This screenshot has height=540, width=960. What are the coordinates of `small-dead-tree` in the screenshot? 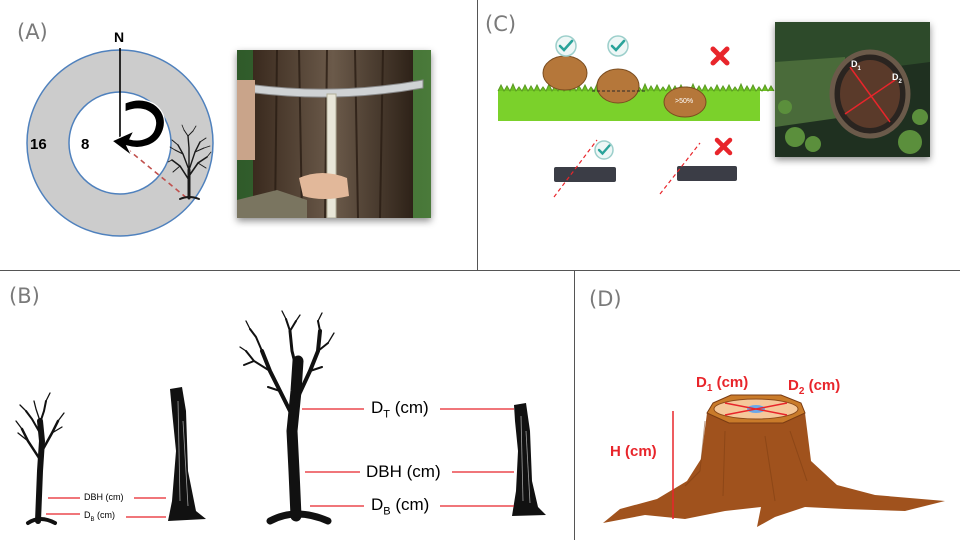 It's located at (40, 458).